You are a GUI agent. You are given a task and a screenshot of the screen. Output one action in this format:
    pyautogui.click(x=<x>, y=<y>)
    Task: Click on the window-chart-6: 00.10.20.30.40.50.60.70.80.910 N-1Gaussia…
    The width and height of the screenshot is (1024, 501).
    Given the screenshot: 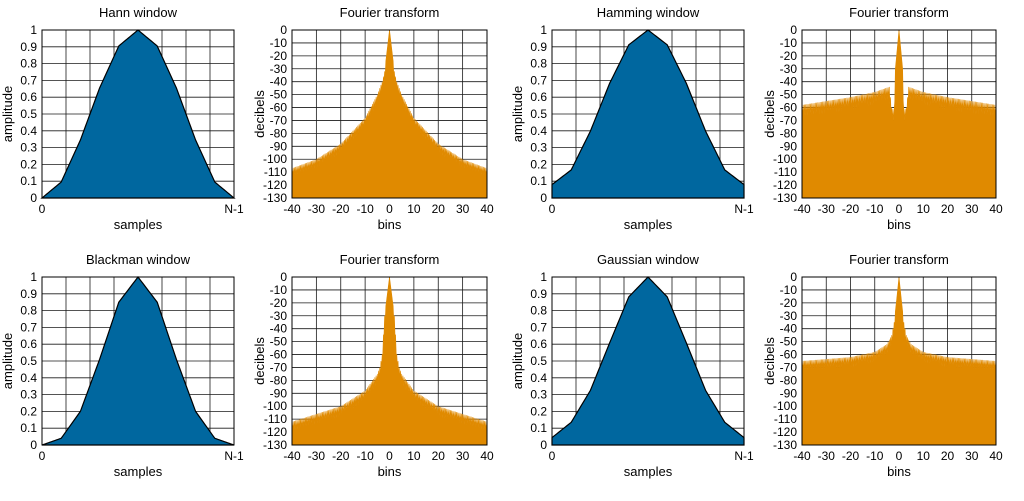 What is the action you would take?
    pyautogui.click(x=632, y=365)
    